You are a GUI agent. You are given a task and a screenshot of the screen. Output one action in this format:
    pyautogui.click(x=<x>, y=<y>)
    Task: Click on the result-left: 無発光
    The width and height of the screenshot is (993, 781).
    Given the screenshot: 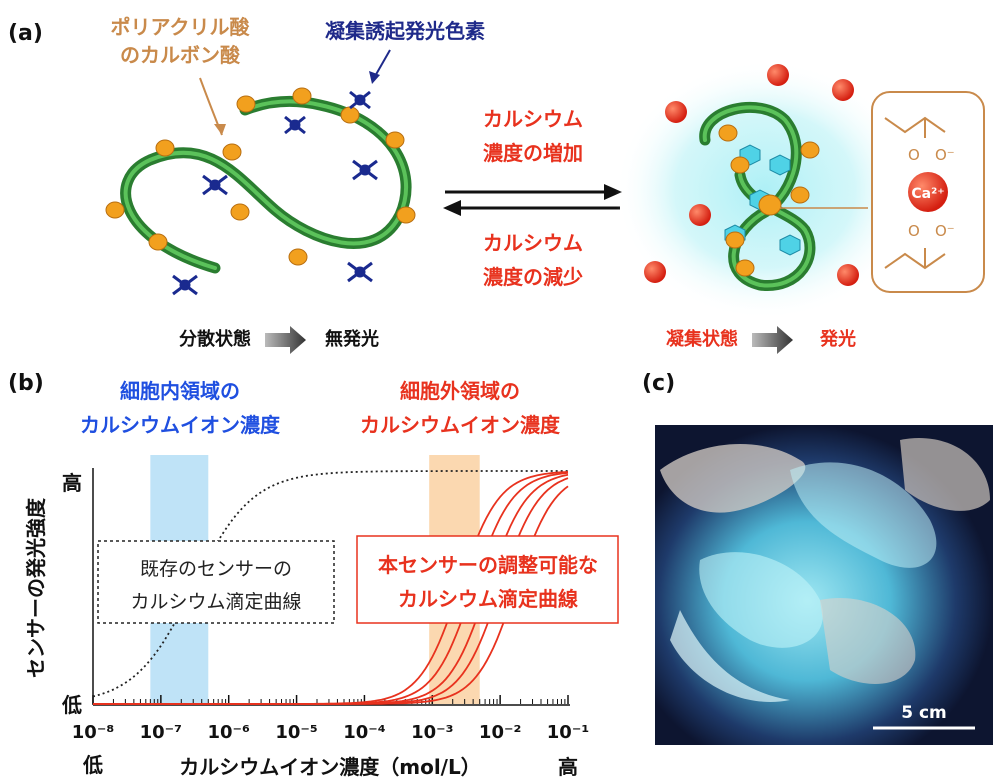 What is the action you would take?
    pyautogui.click(x=352, y=339)
    